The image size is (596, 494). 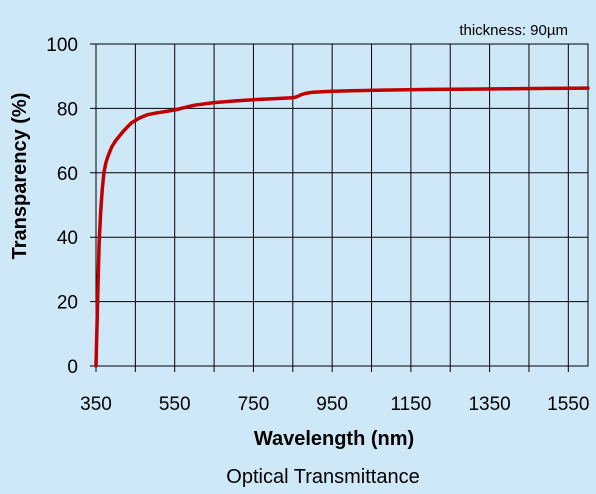 What do you see at coordinates (489, 404) in the screenshot?
I see `x-tick-label: 1350` at bounding box center [489, 404].